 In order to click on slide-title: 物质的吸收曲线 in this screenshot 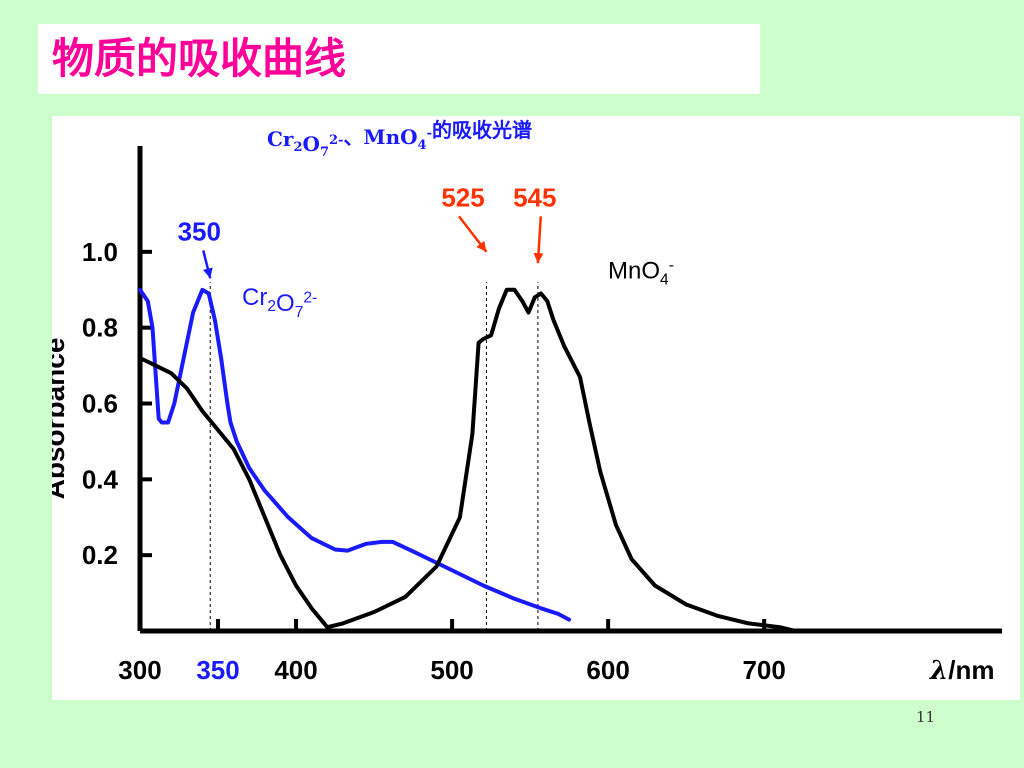, I will do `click(199, 58)`.